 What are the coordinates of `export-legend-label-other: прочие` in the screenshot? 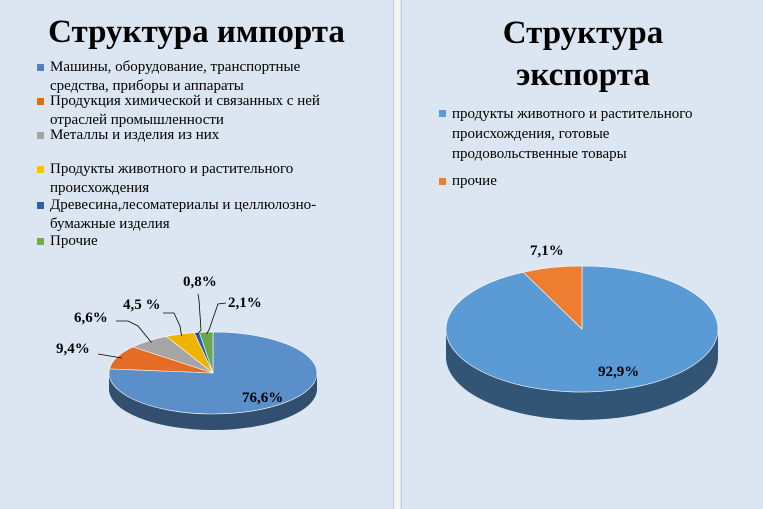 It's located at (474, 181).